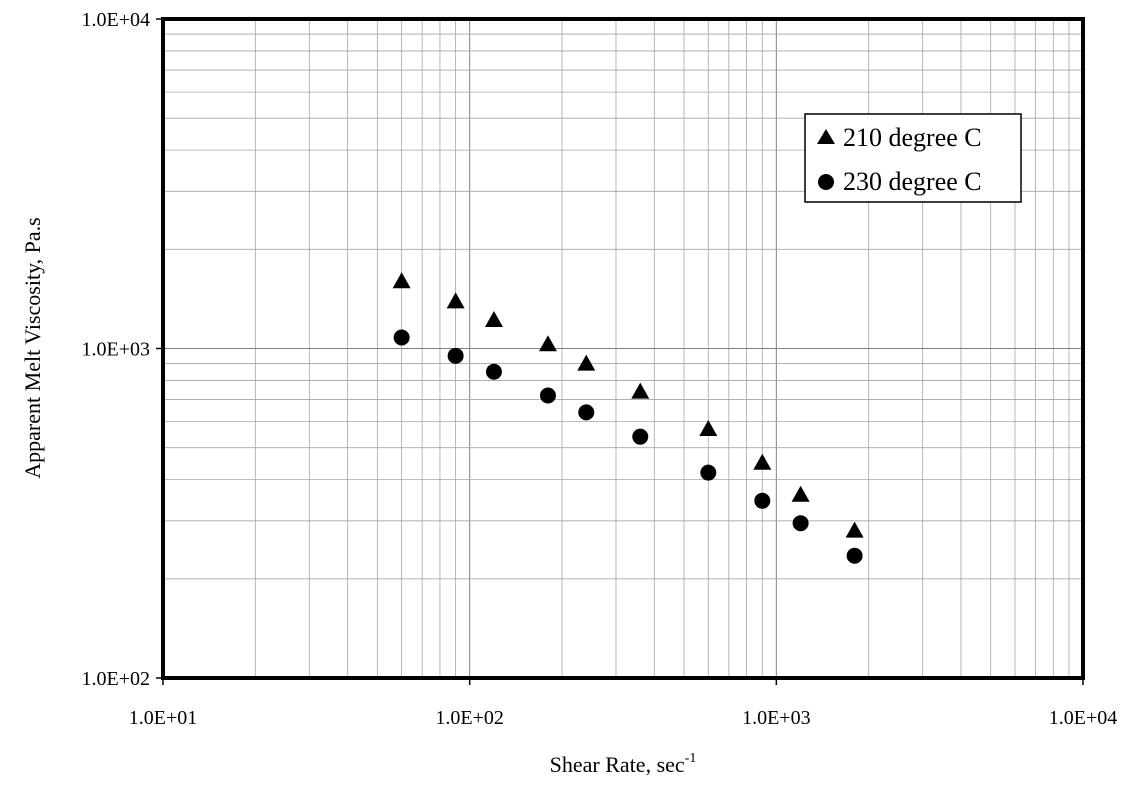  I want to click on x-tick-label: 1.0E+01, so click(163, 718).